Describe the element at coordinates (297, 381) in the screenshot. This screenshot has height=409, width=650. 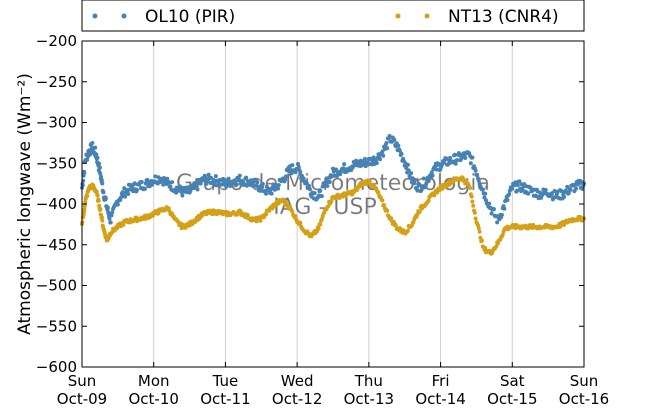
I see `x-tick-label-day: Wed` at that location.